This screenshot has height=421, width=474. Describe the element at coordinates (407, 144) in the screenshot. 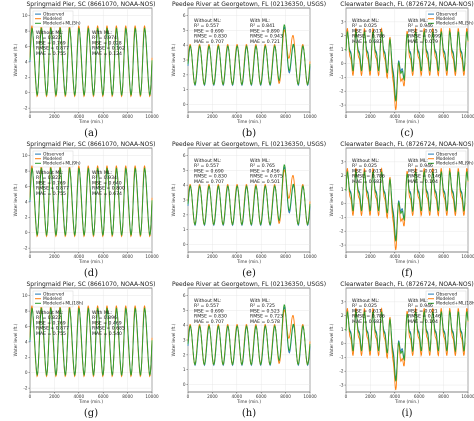

I see `chart-title: Clearwater Beach, FL (8726724, NOAA-NOS)` at that location.